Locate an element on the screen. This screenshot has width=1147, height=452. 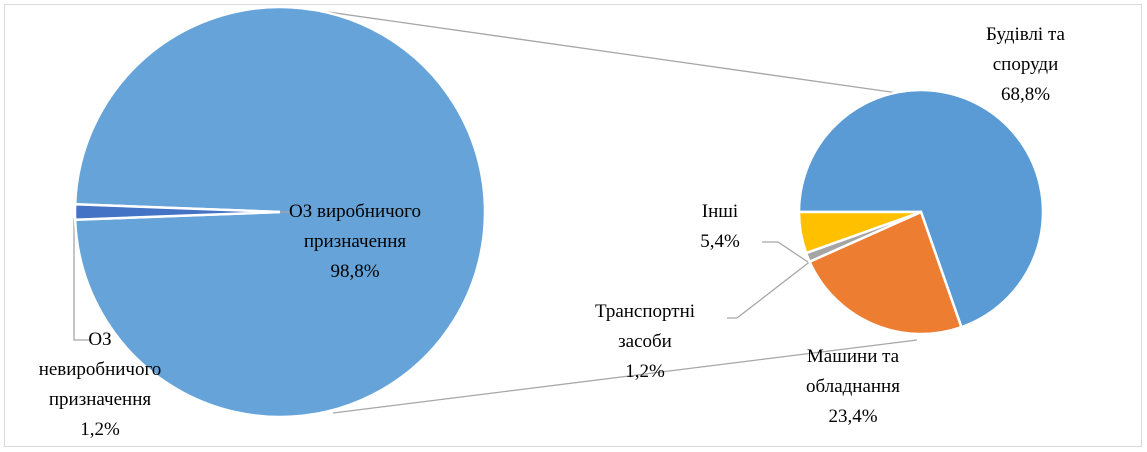
data-label: Будівлі та споруди 68,8% is located at coordinates (1025, 65).